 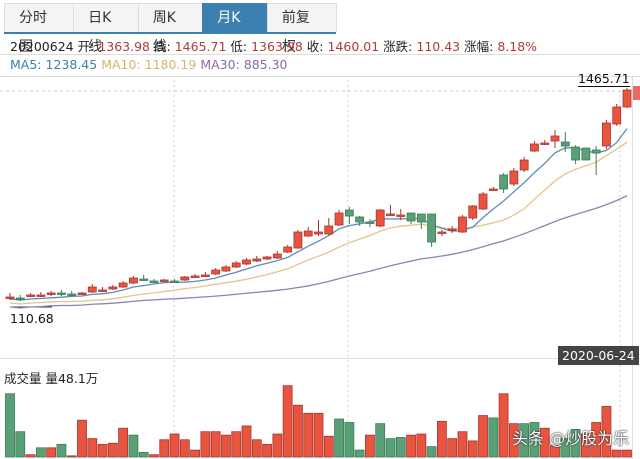 What do you see at coordinates (604, 79) in the screenshot?
I see `max-price-label: 1465.71` at bounding box center [604, 79].